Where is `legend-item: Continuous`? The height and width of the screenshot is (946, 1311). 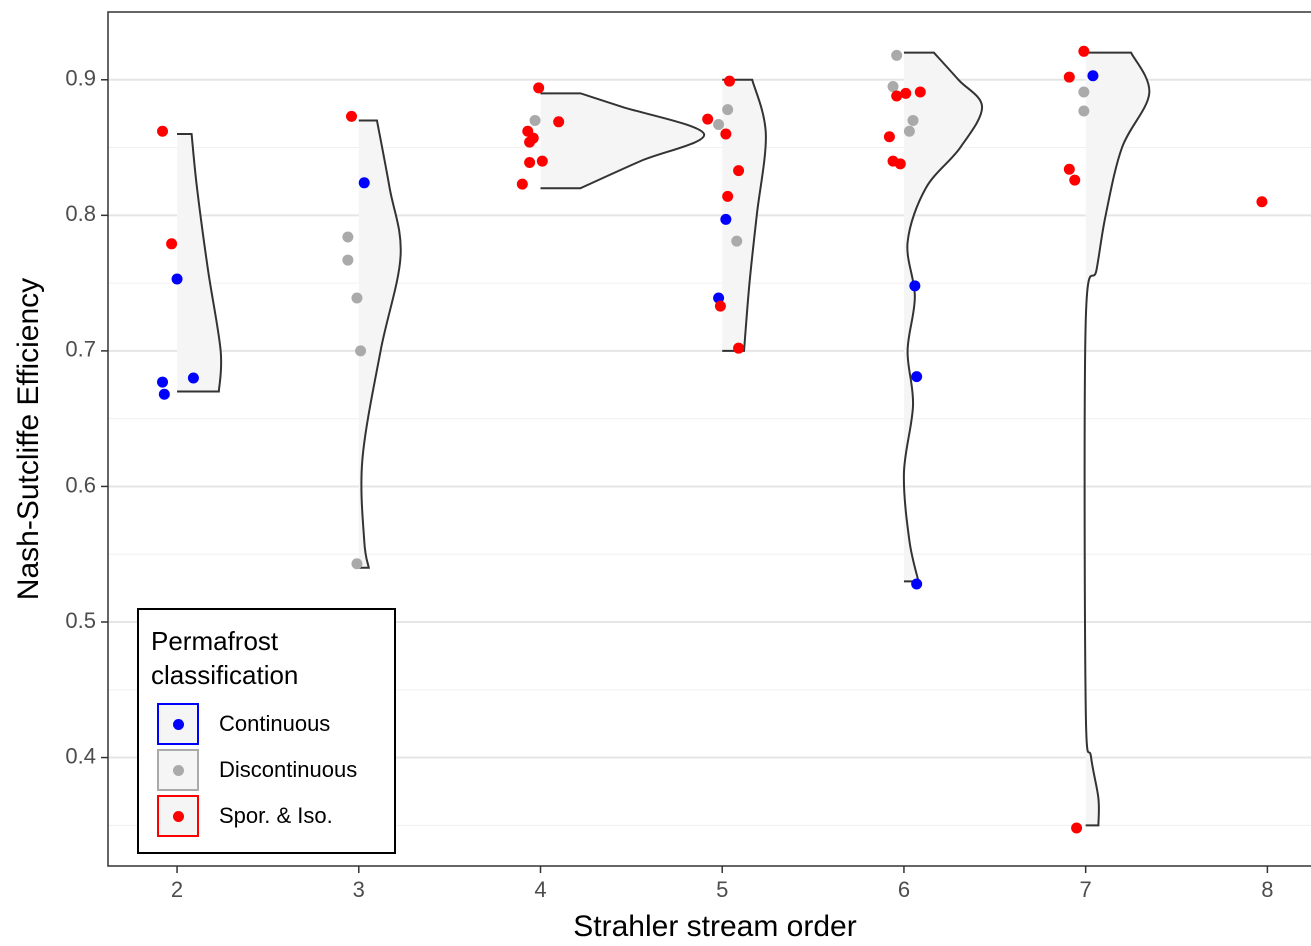 legend-item: Continuous is located at coordinates (244, 724).